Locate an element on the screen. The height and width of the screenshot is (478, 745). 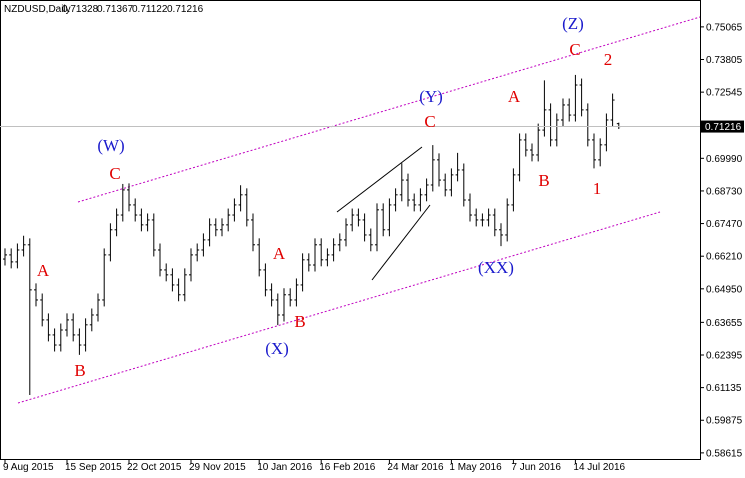
y-tick-label: 0.64950 is located at coordinates (724, 289).